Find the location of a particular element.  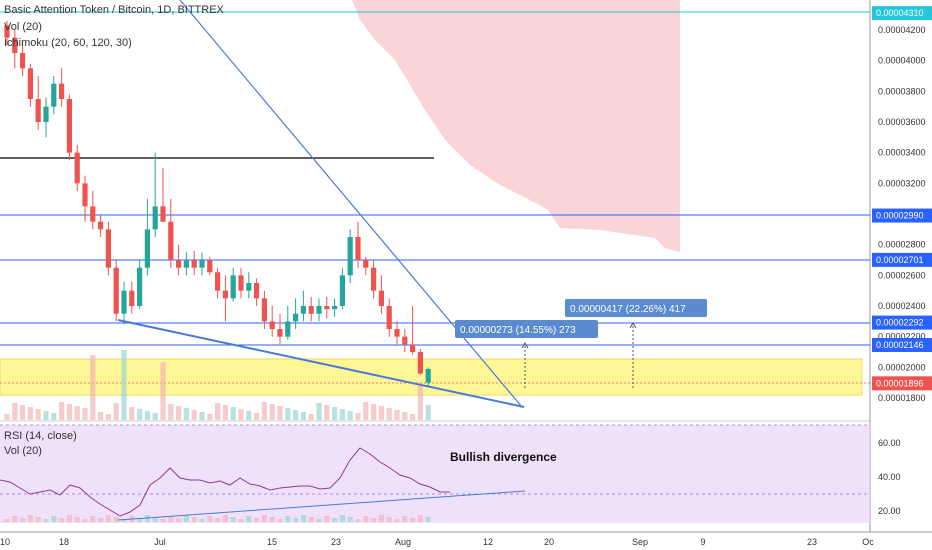

price-tag-label: 0.00001896 is located at coordinates (900, 383).